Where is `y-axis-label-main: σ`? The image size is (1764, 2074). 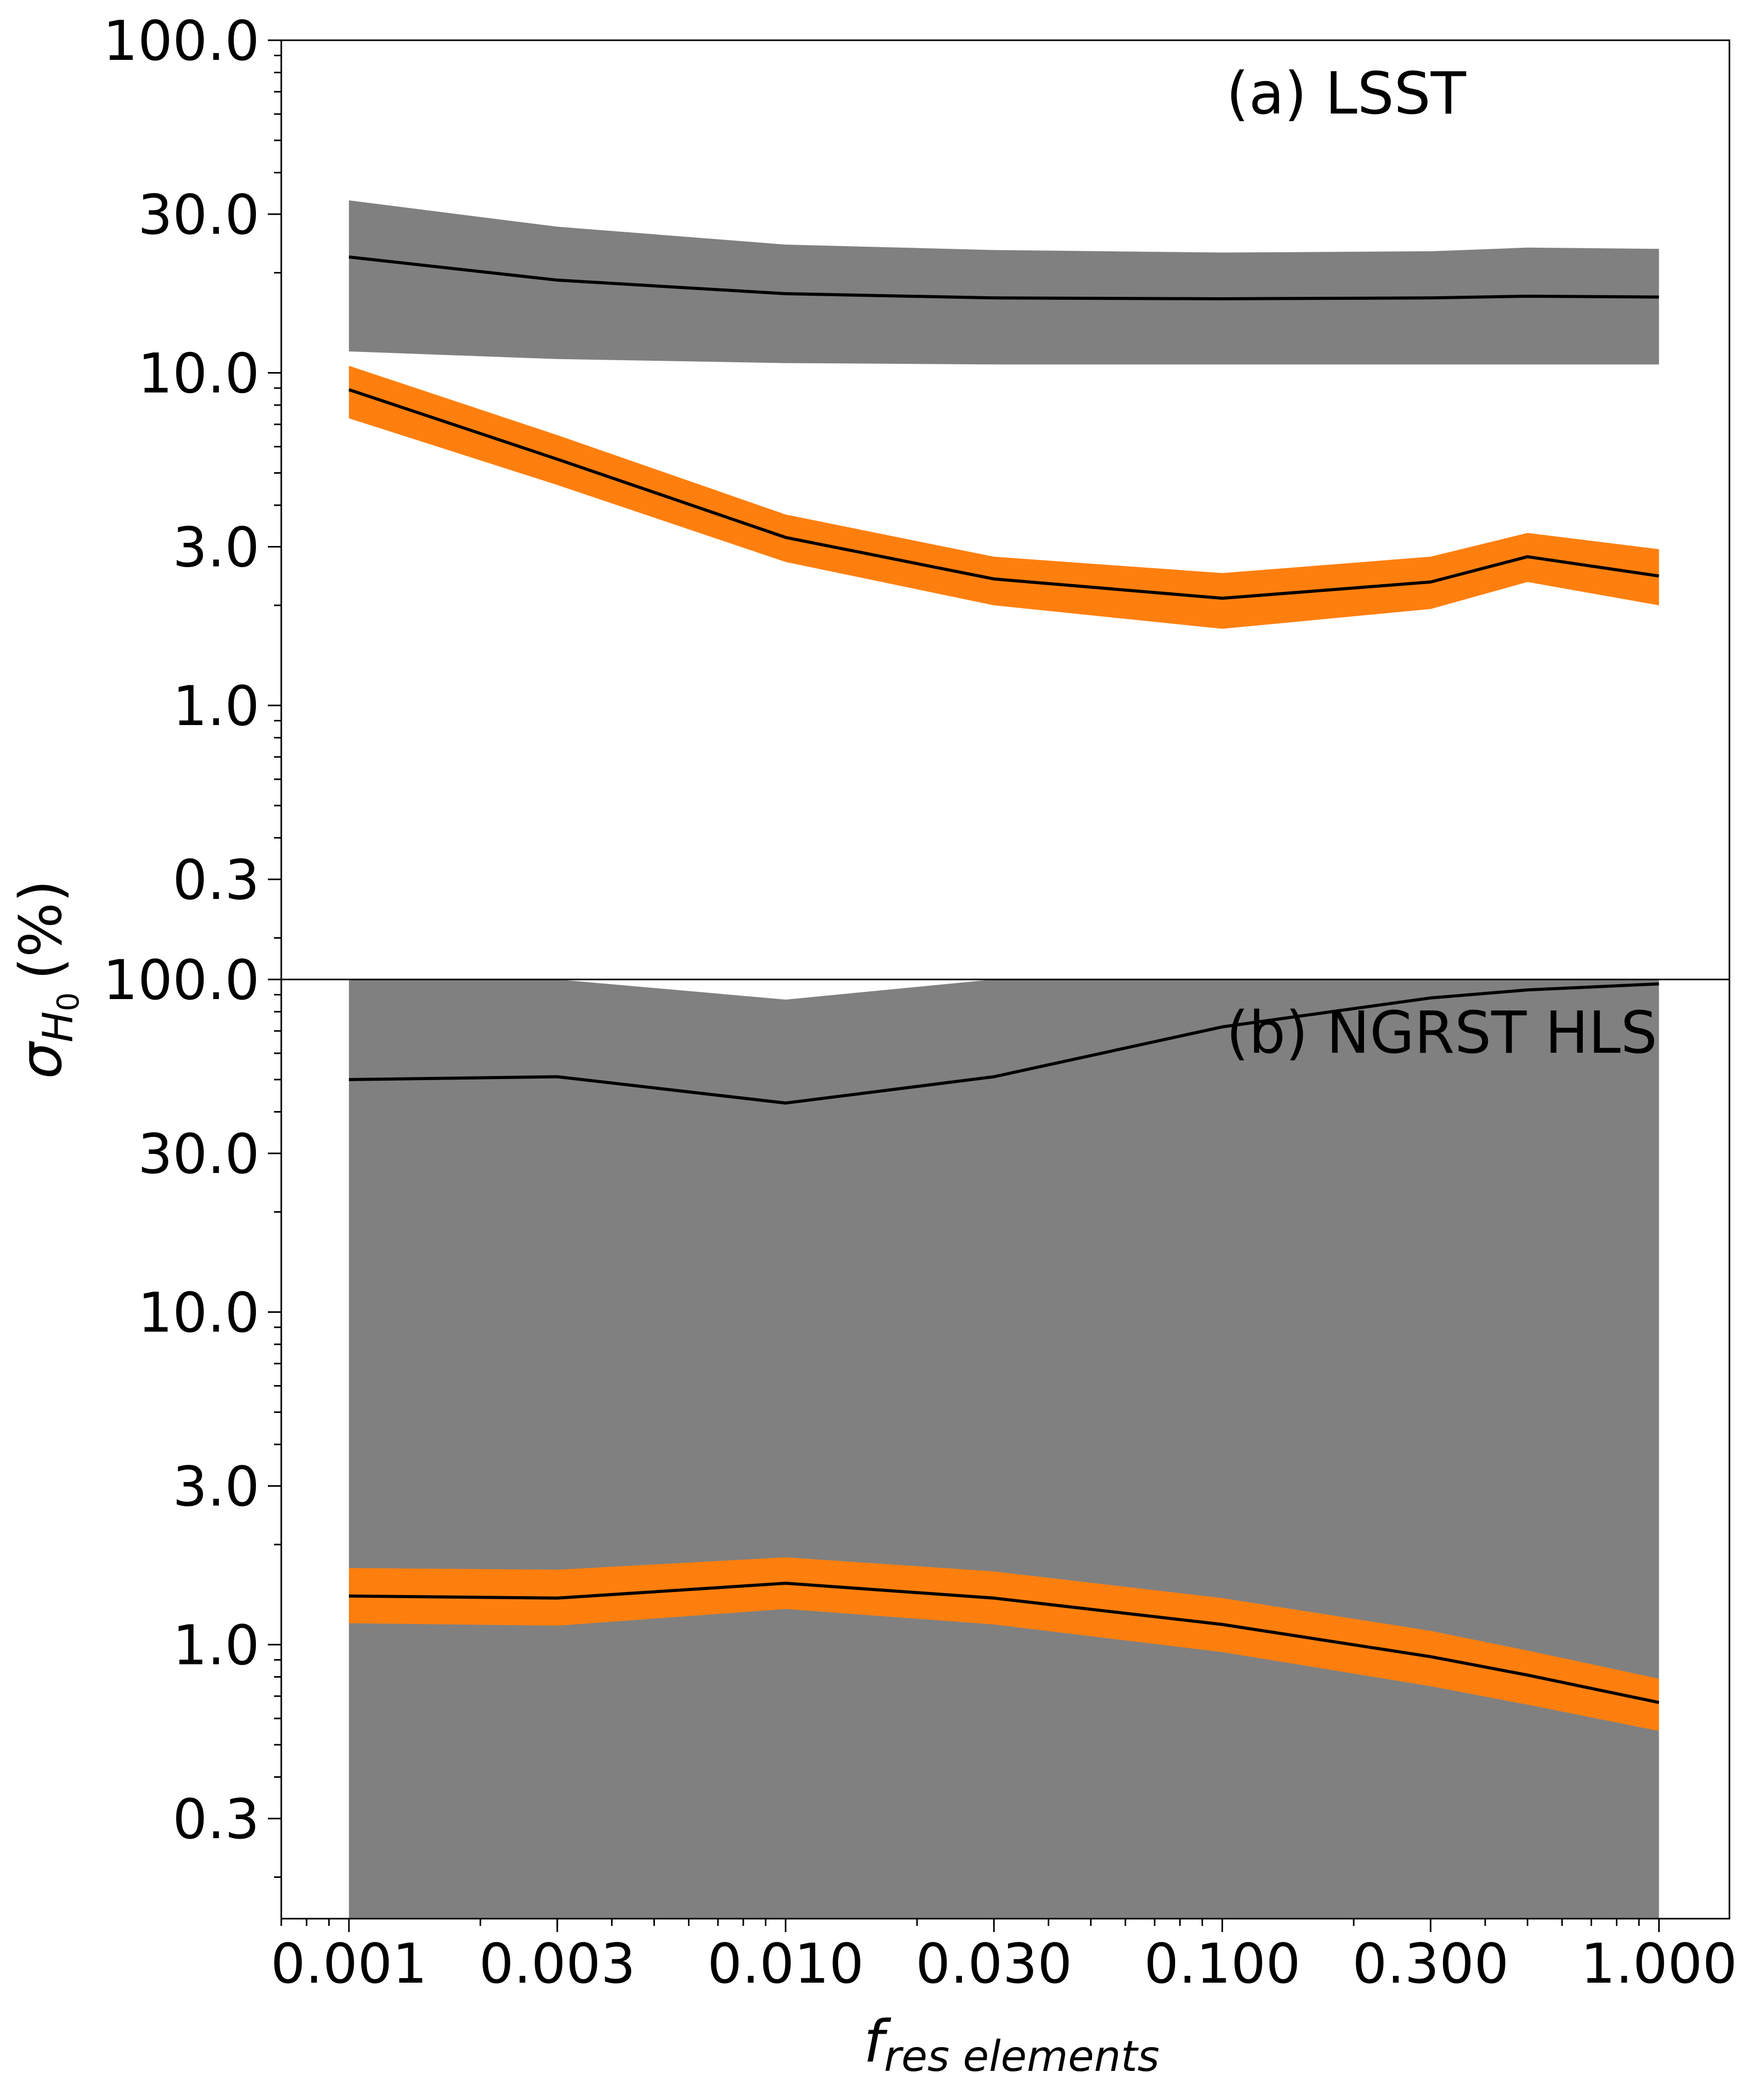 y-axis-label-main: σ is located at coordinates (41, 1060).